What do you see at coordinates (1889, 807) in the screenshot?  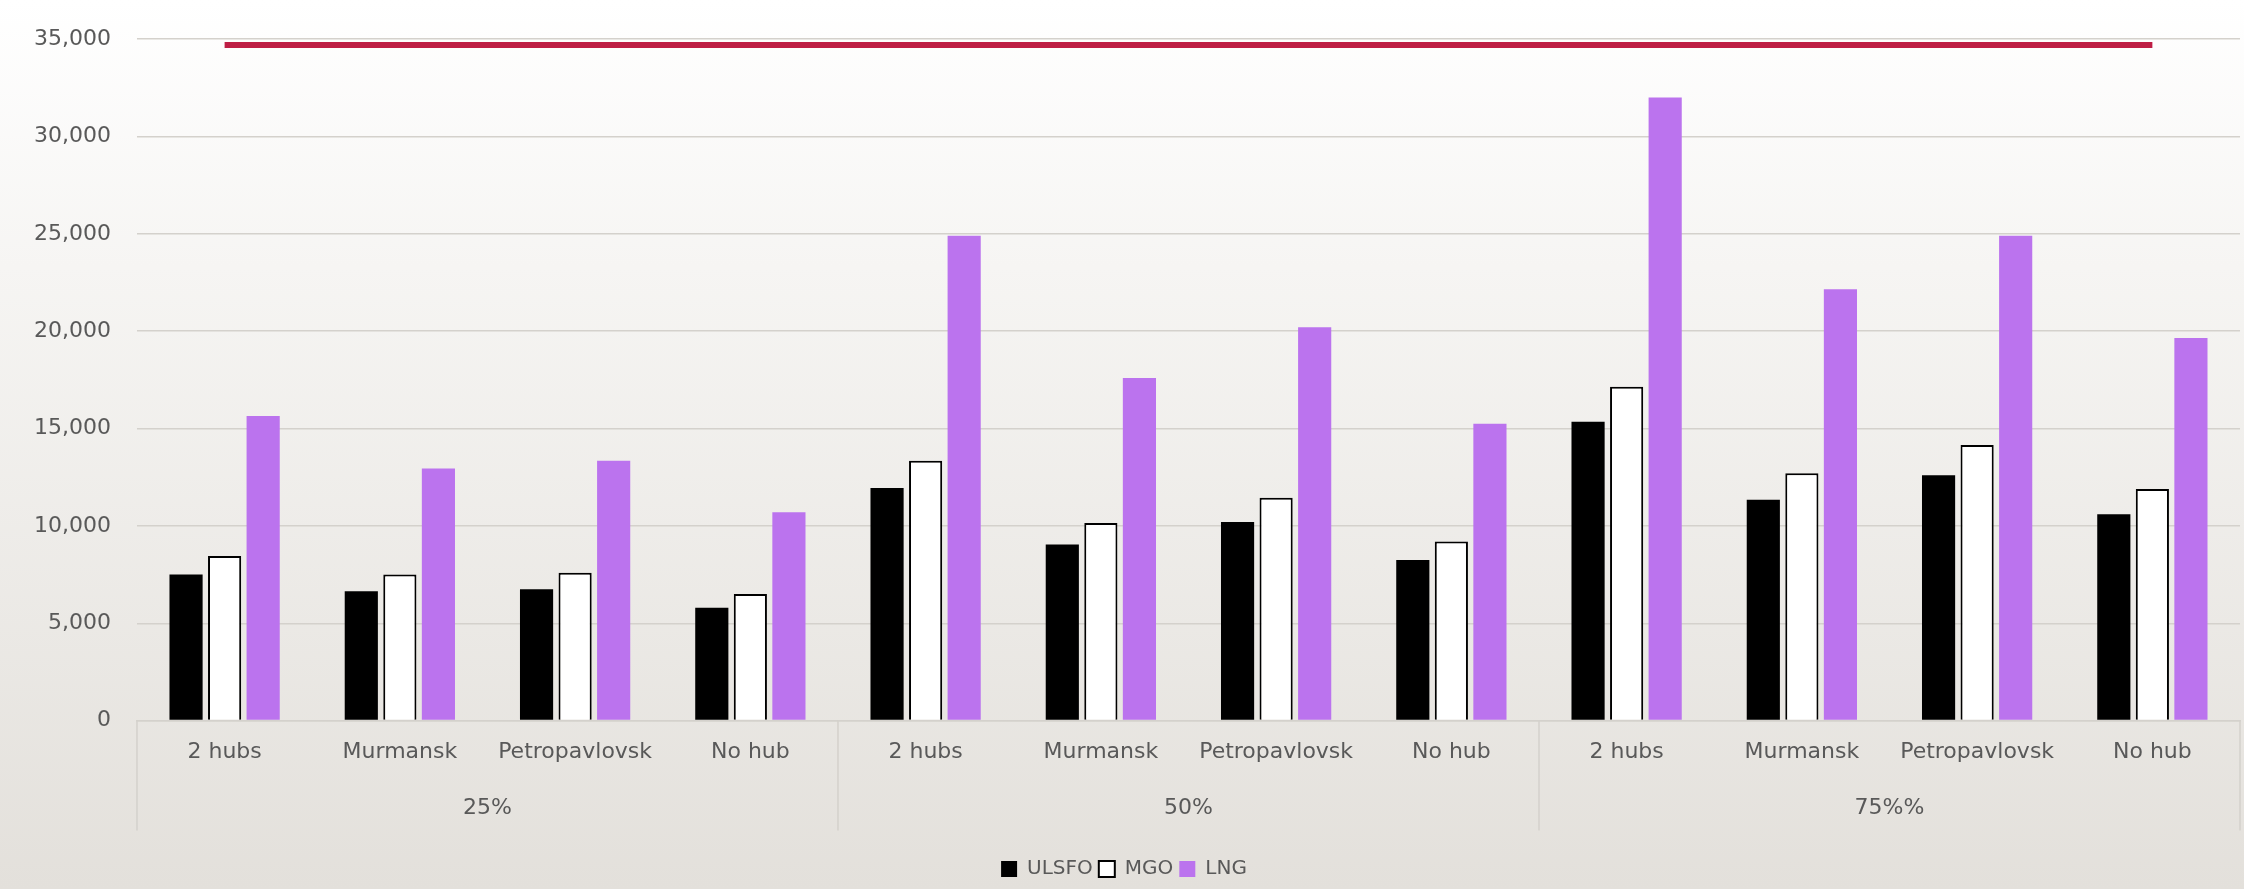 I see `text: 75%%` at bounding box center [1889, 807].